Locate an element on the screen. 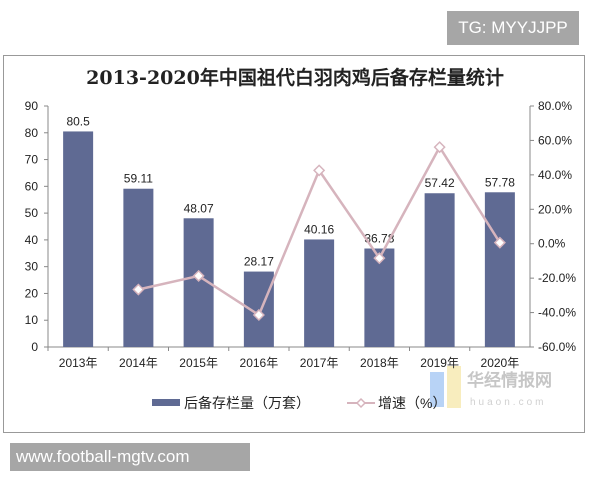  right-tick-label: 60.0% is located at coordinates (555, 140).